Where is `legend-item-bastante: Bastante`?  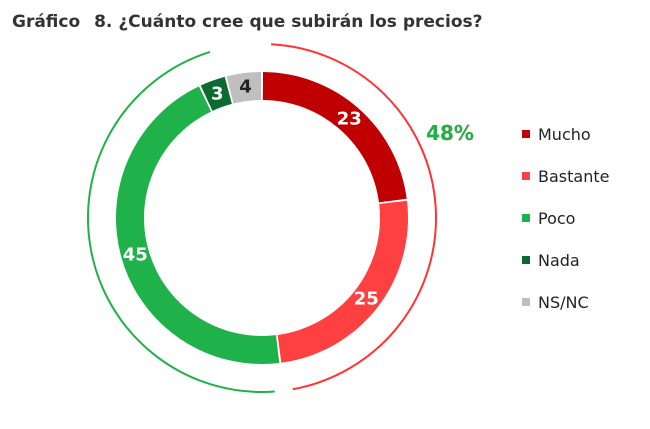 legend-item-bastante: Bastante is located at coordinates (565, 176).